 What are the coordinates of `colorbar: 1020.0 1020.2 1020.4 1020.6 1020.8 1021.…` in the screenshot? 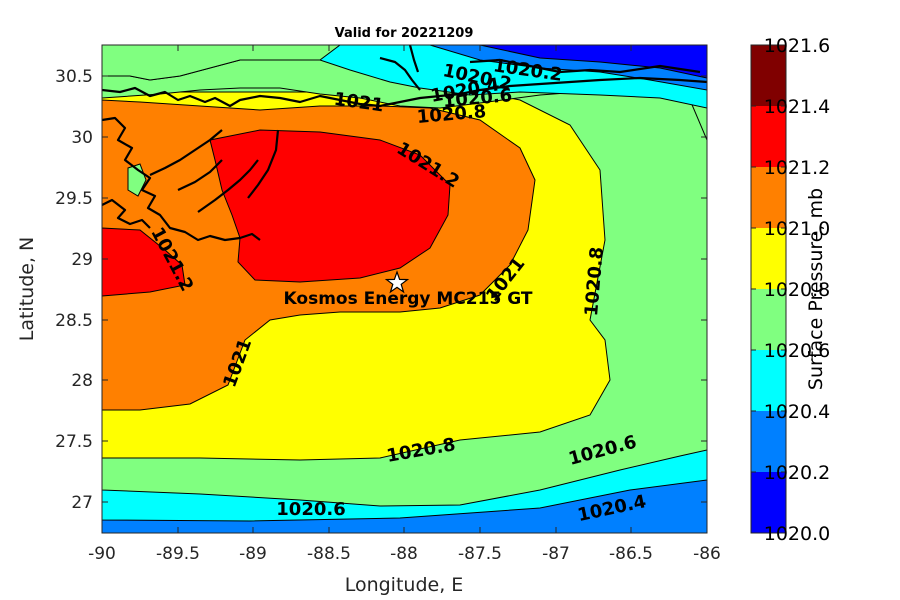 It's located at (790, 290).